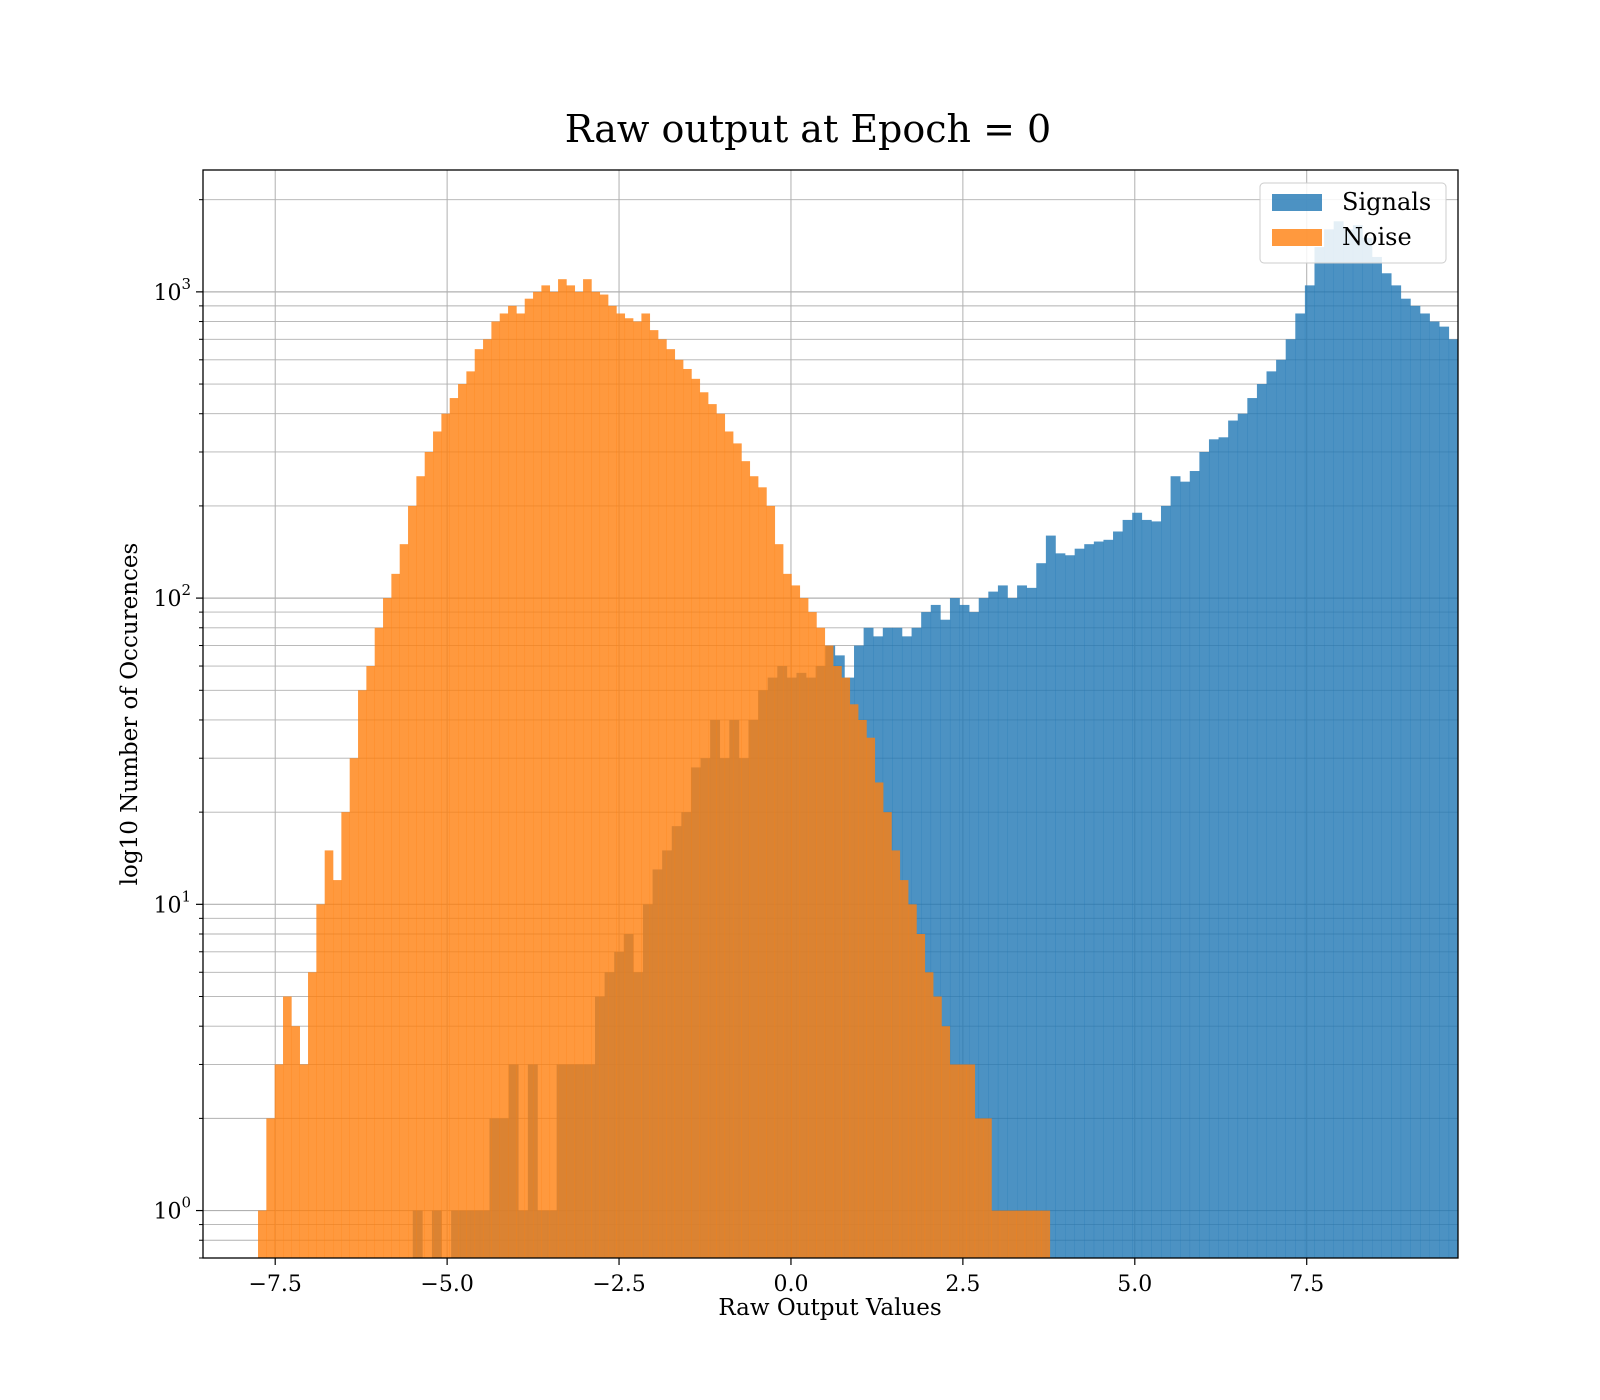 The width and height of the screenshot is (1600, 1400). I want to click on y-axis-label: log10 Number of Occurences, so click(130, 714).